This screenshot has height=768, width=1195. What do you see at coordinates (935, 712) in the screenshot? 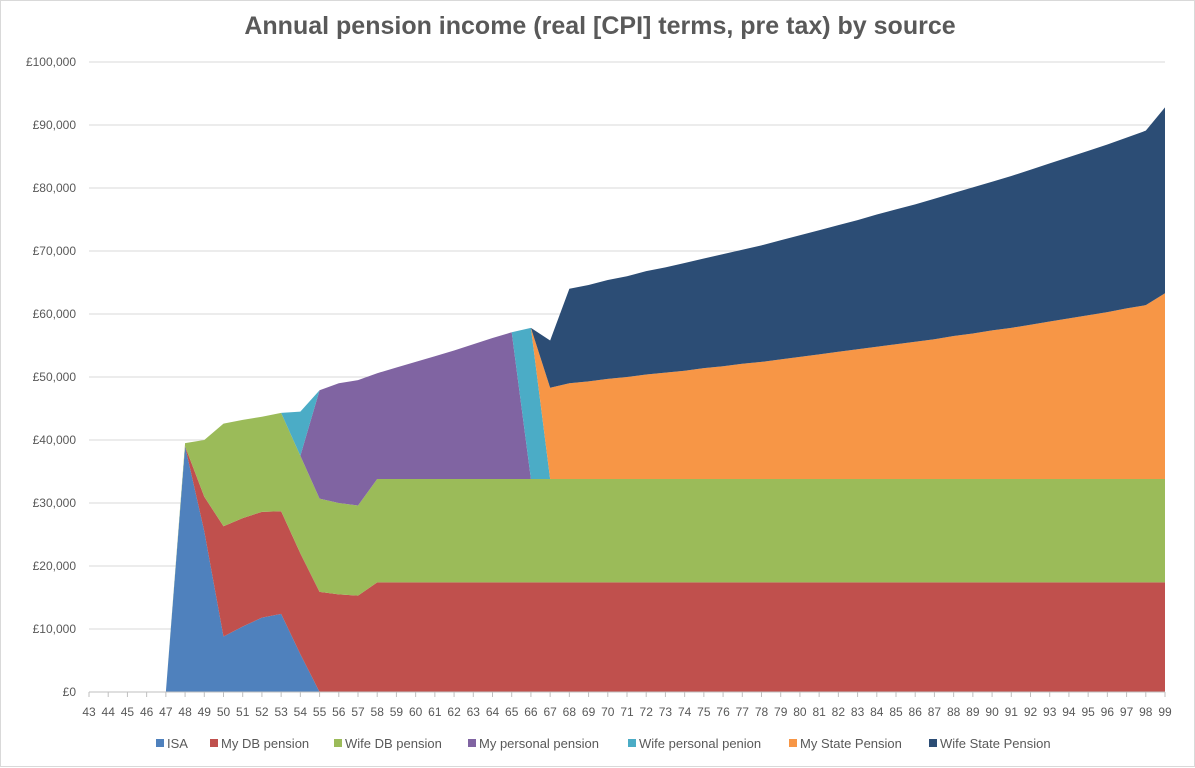
I see `x-tick-label: 87` at bounding box center [935, 712].